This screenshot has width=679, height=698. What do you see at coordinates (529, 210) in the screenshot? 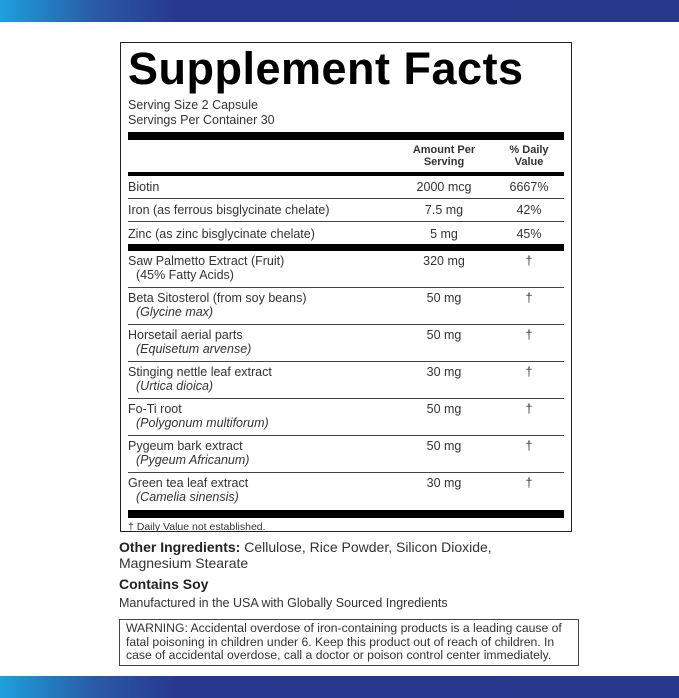
I see `nutrient-dv: 42%` at bounding box center [529, 210].